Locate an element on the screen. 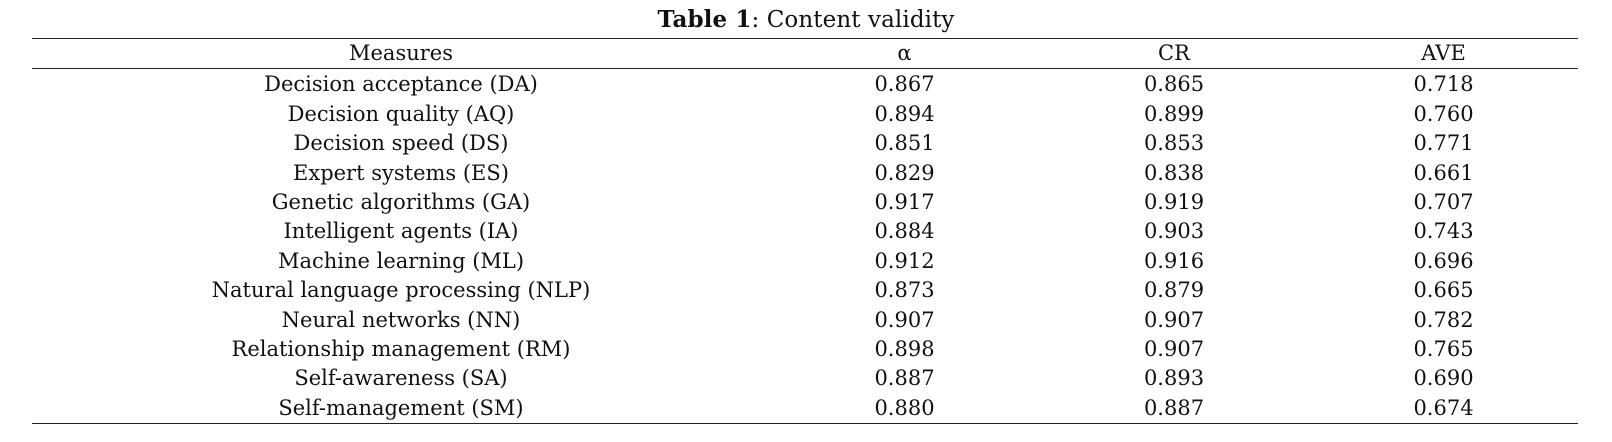  measure-cell: Neural networks (NN) is located at coordinates (401, 319).